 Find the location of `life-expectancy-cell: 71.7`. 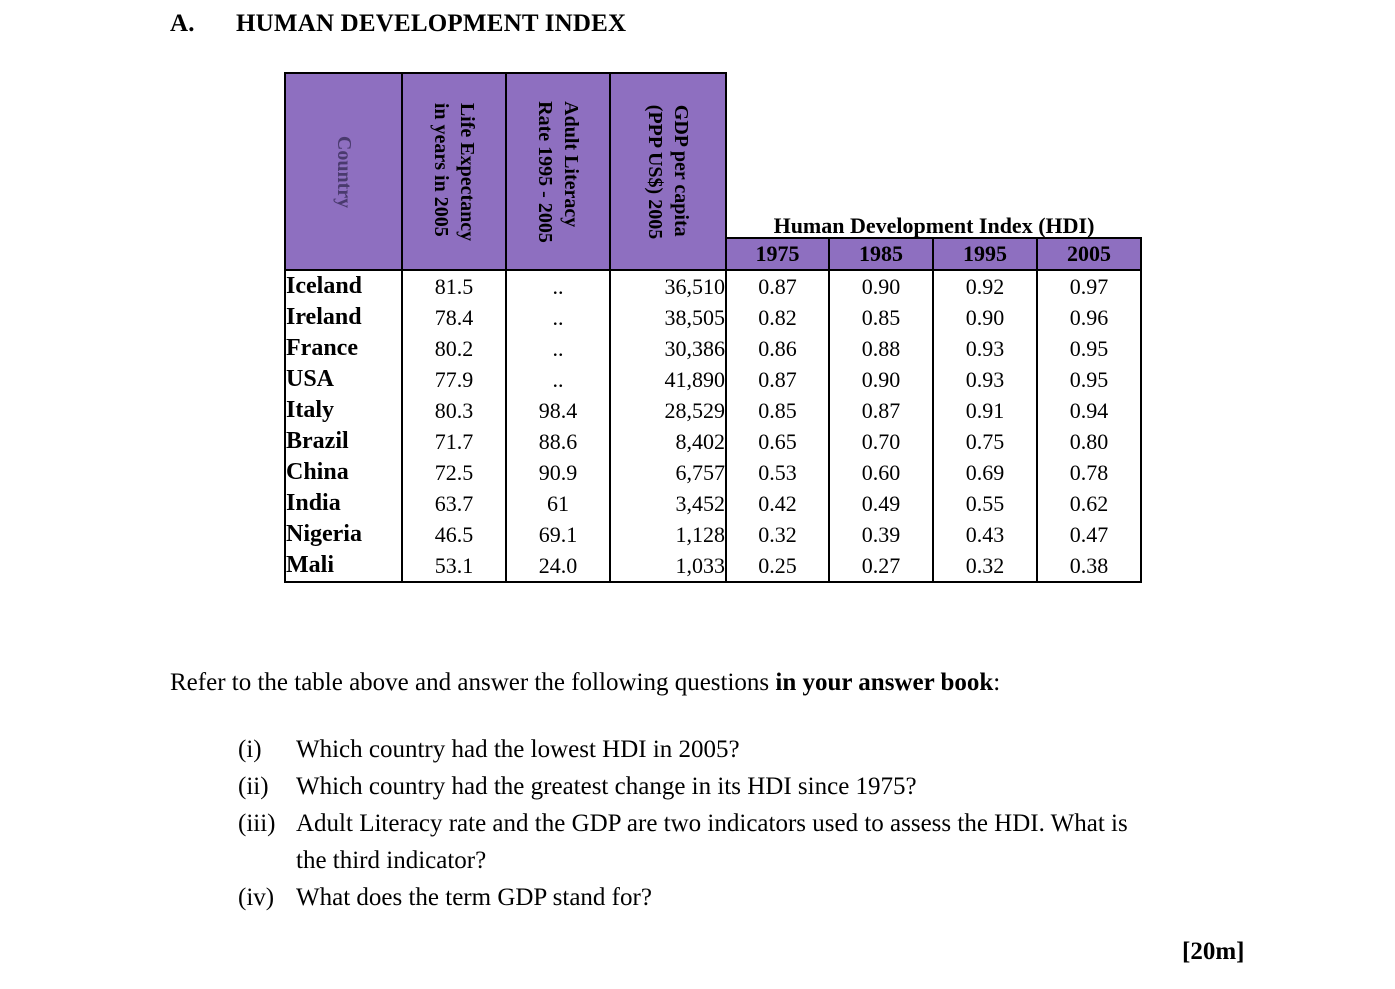

life-expectancy-cell: 71.7 is located at coordinates (454, 441).